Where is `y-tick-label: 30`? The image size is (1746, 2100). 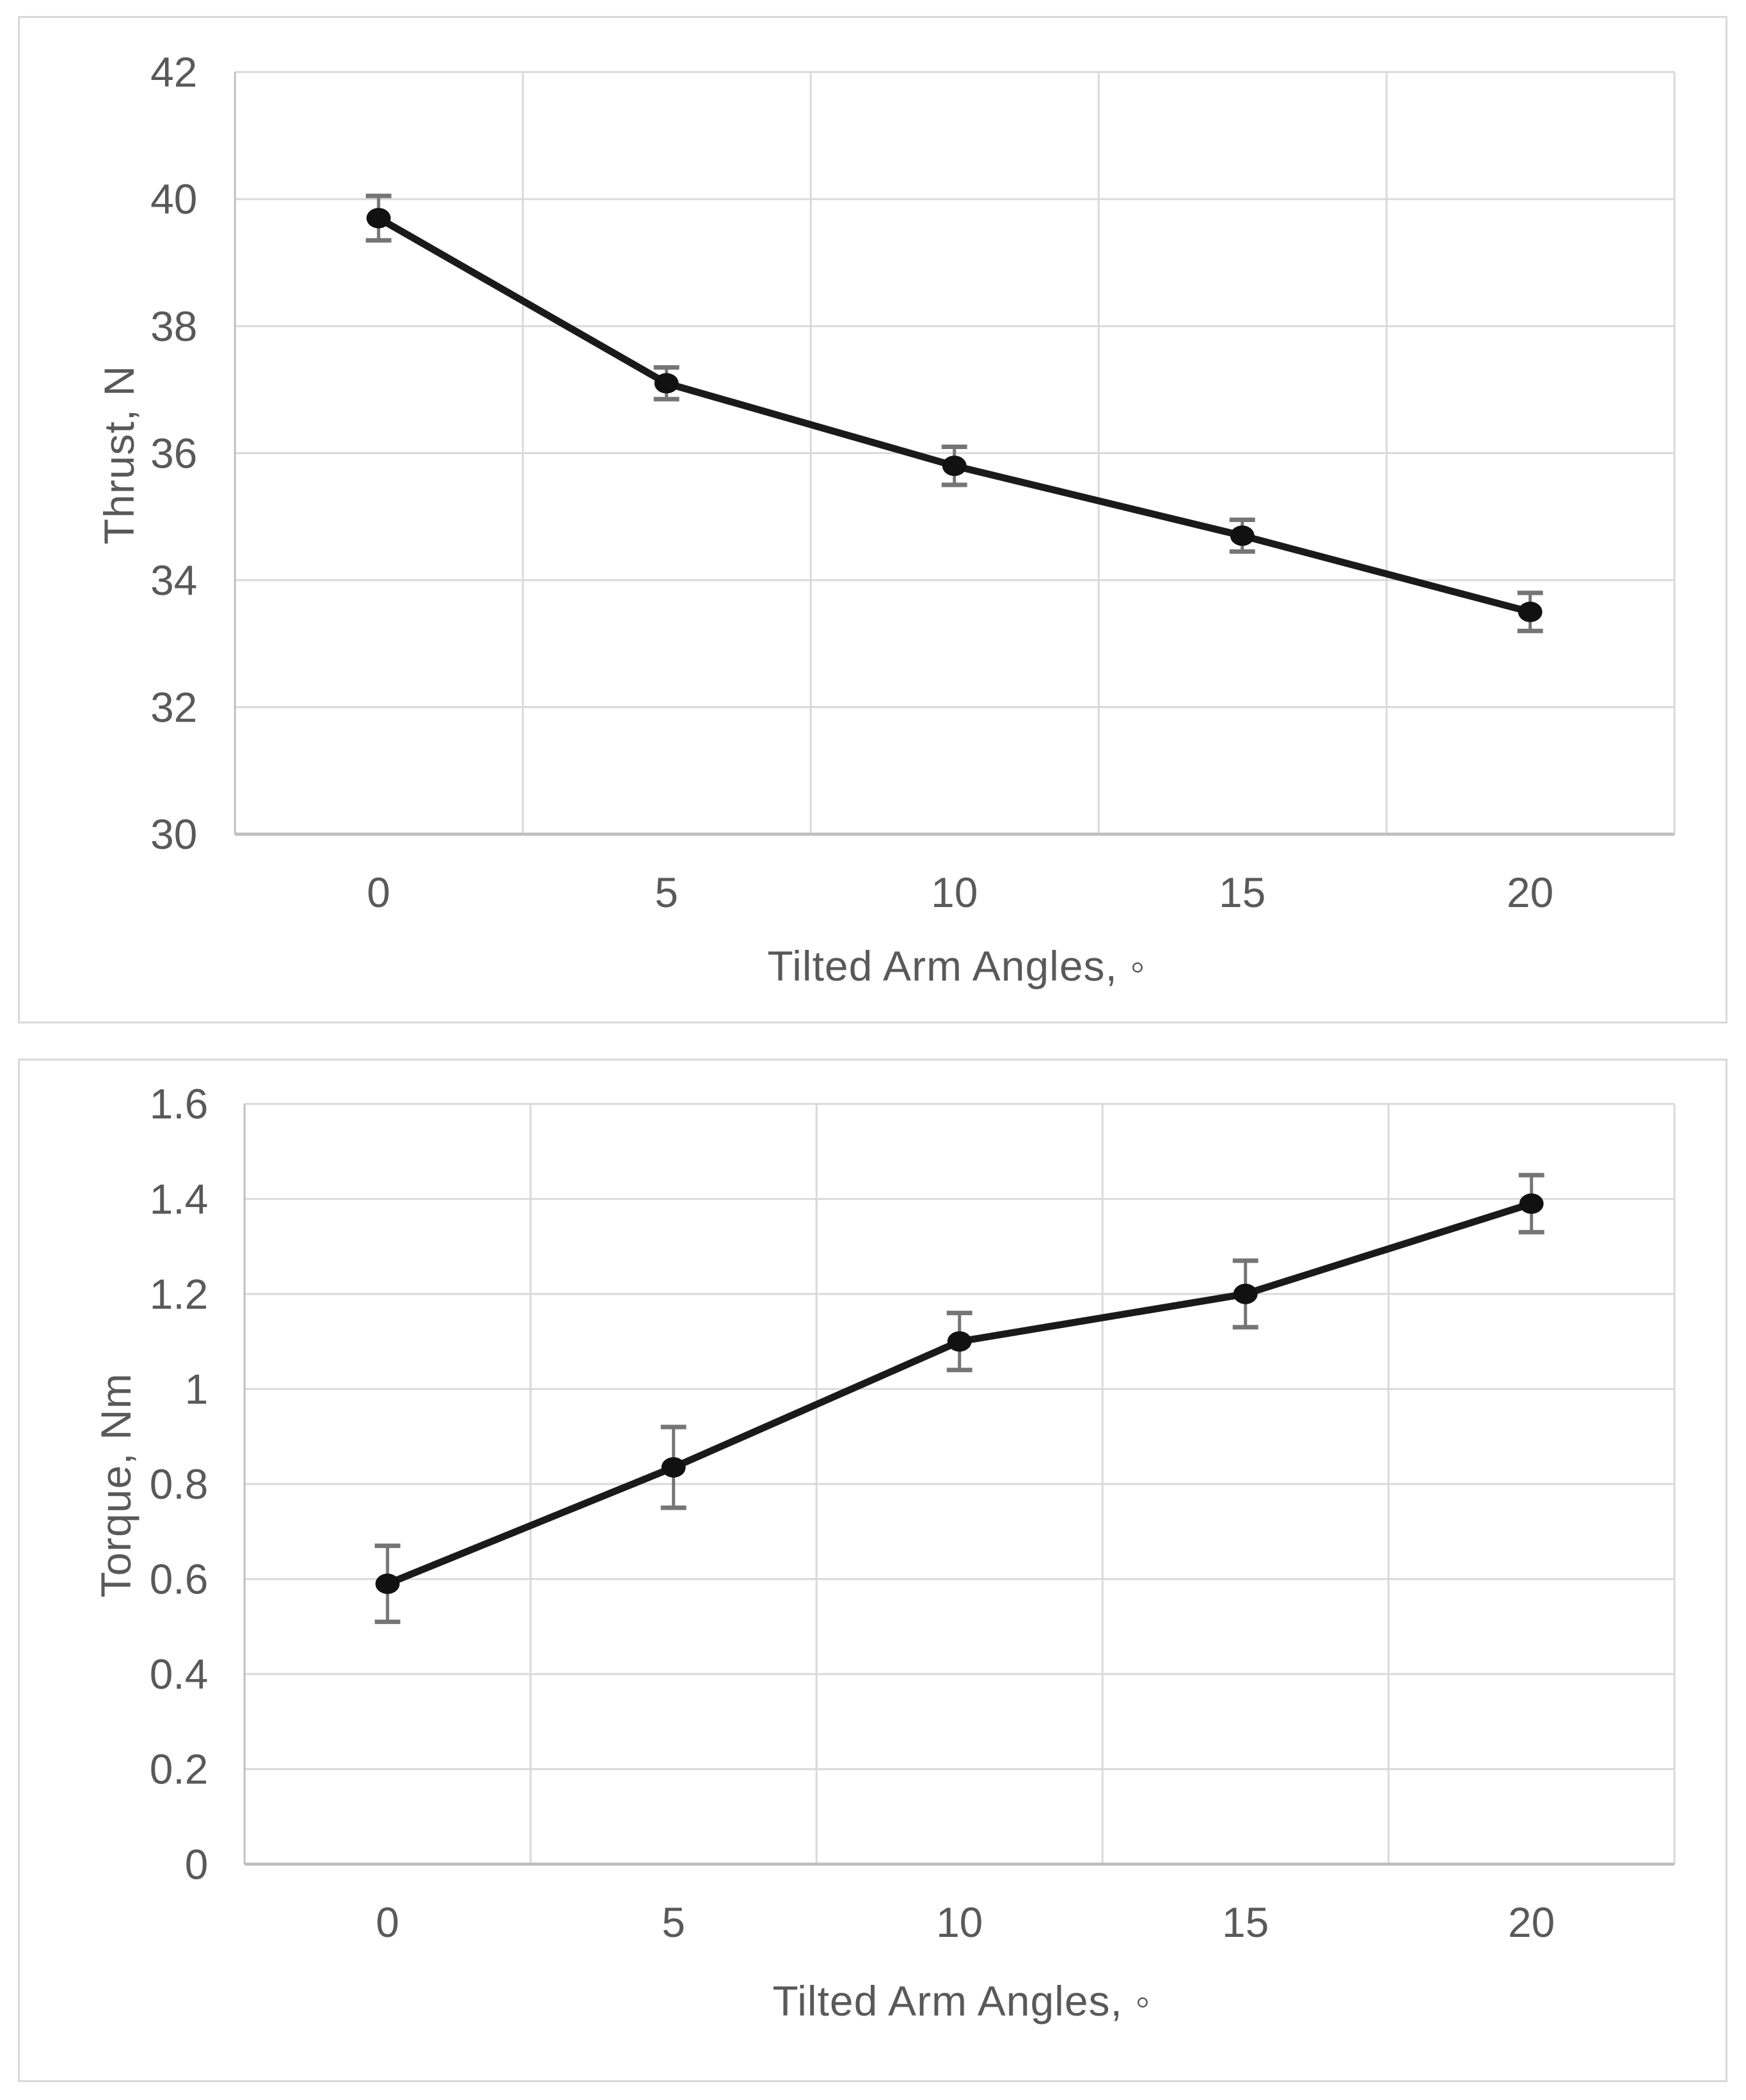
y-tick-label: 30 is located at coordinates (174, 834).